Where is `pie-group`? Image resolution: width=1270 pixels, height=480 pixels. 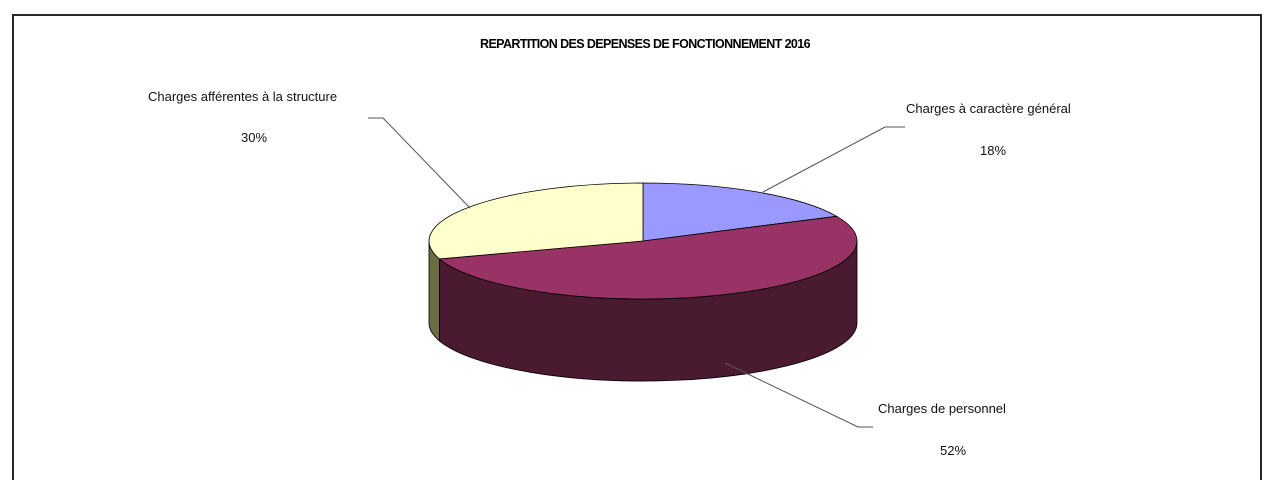 pie-group is located at coordinates (643, 282).